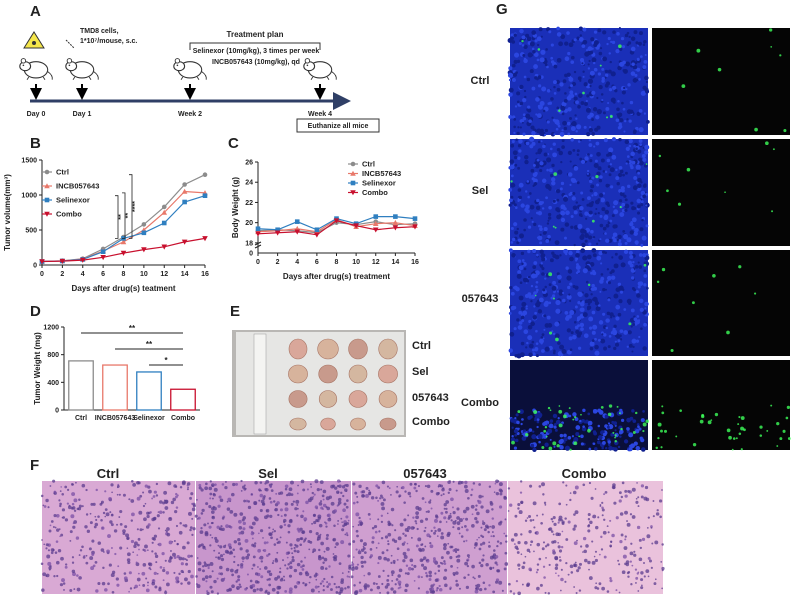 The image size is (794, 597). I want to click on marker, so click(42, 262).